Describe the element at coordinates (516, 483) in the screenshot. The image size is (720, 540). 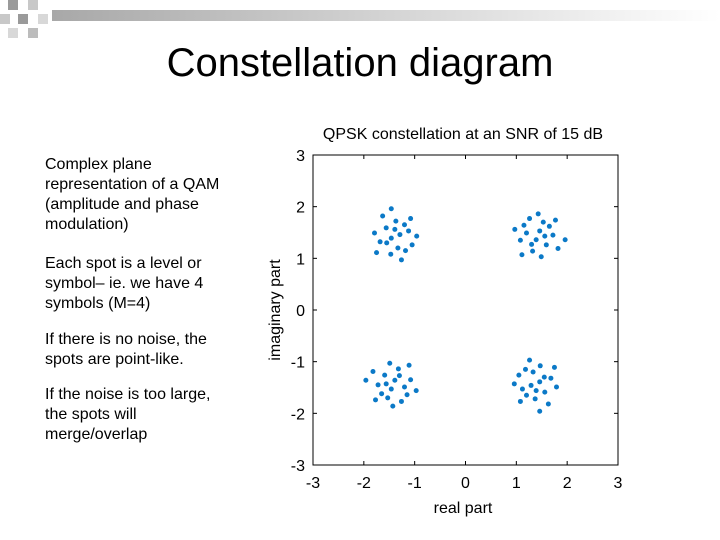
I see `x-tick-label: 1` at that location.